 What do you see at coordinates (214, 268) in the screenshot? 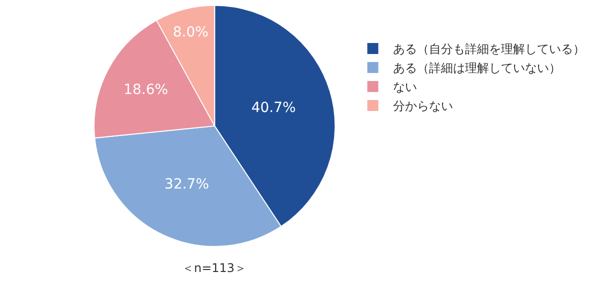
I see `text: ＜n=113＞` at bounding box center [214, 268].